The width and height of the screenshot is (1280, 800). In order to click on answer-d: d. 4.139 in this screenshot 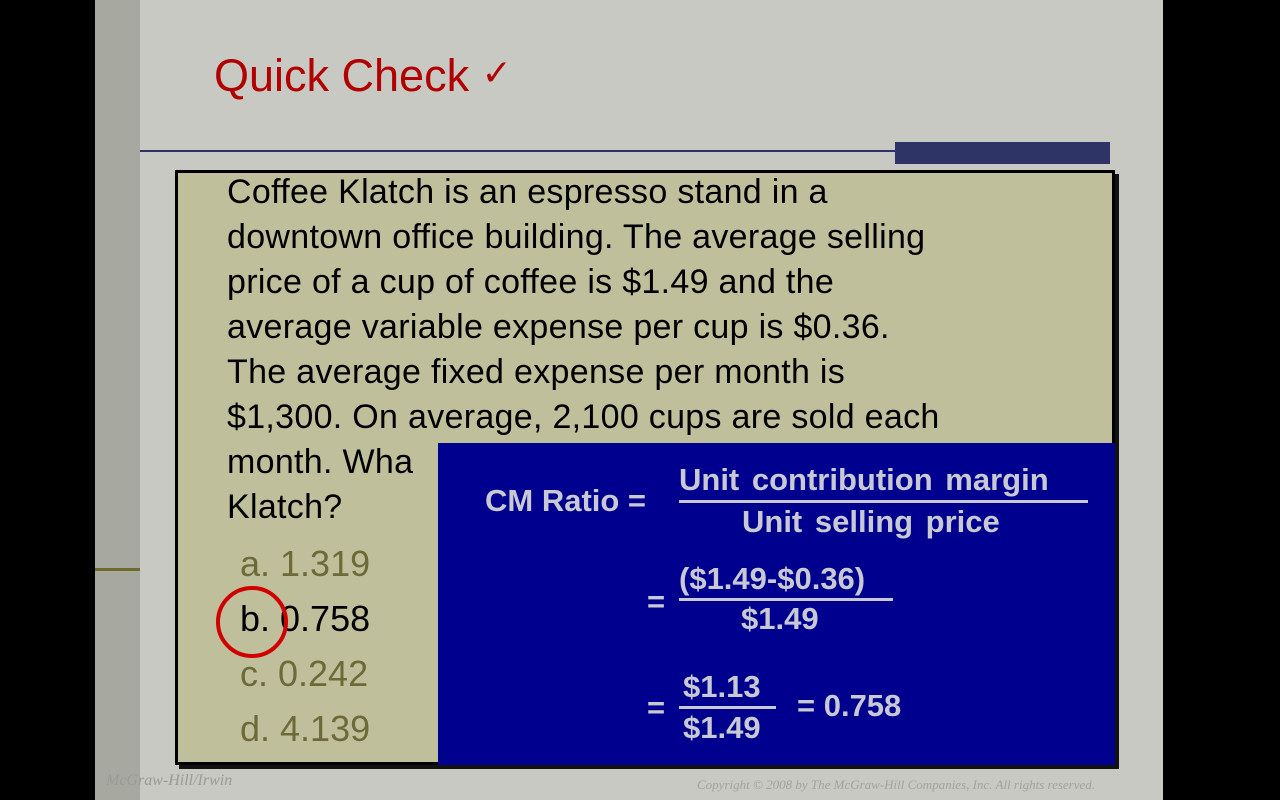, I will do `click(305, 728)`.